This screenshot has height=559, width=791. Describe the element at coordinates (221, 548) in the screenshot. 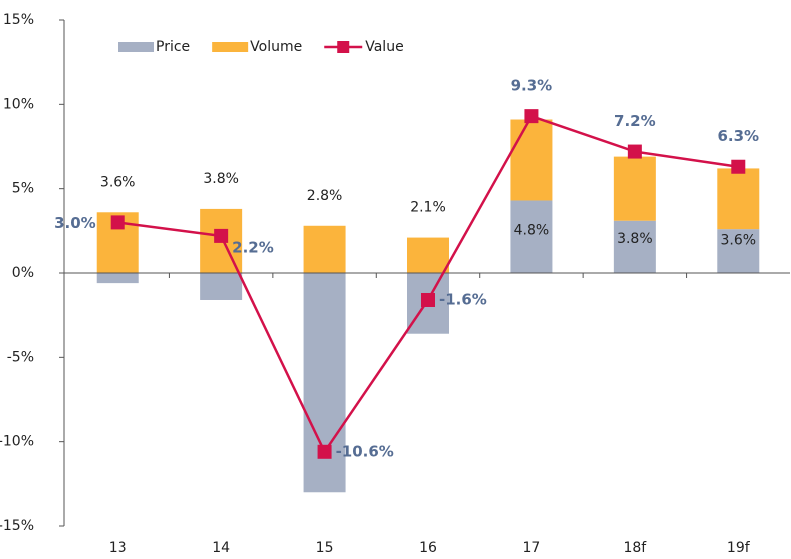

I see `x-tick-label: 14` at that location.